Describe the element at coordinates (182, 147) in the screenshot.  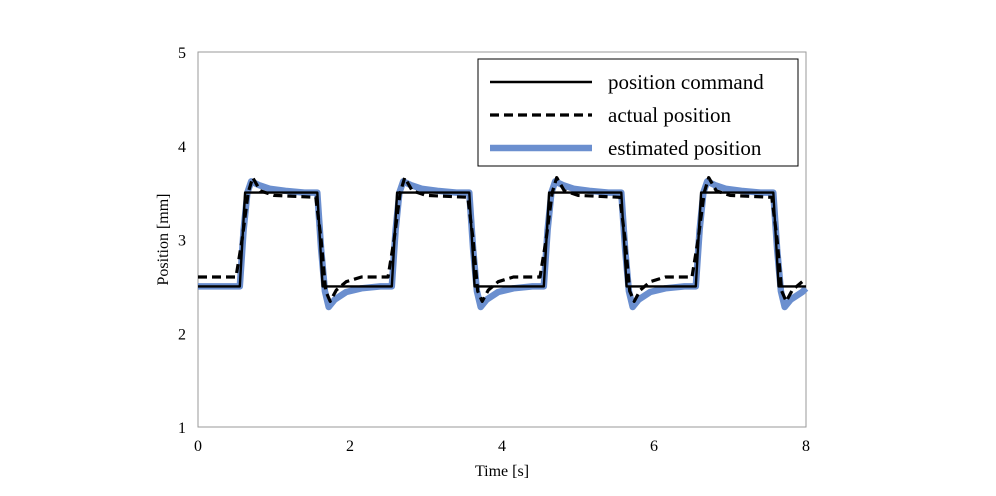
I see `y-tick-label: 4` at that location.